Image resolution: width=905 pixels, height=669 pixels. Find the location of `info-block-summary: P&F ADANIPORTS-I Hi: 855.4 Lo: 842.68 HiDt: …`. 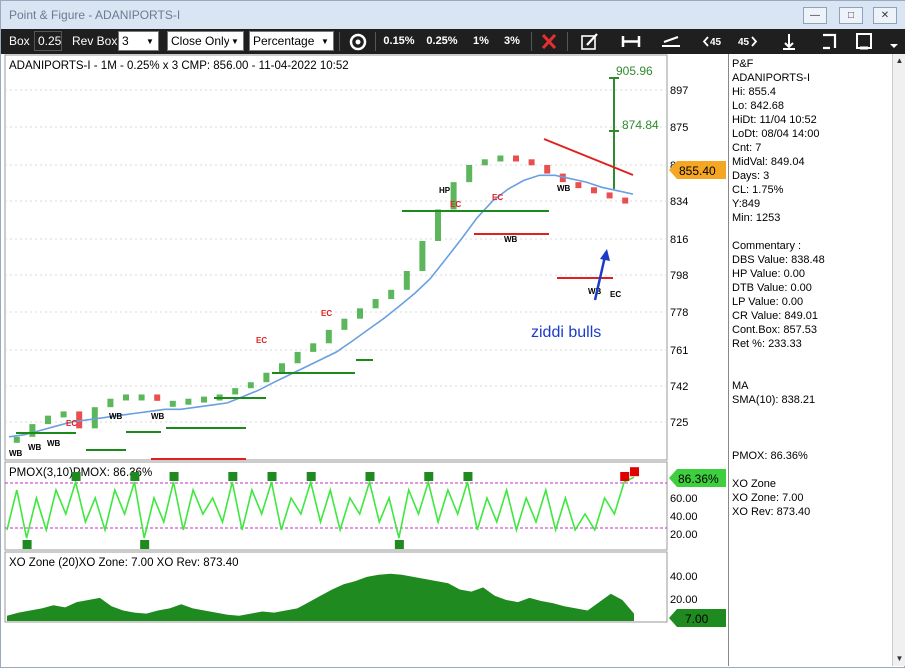

info-block-summary: P&F ADANIPORTS-I Hi: 855.4 Lo: 842.68 HiDt: … is located at coordinates (810, 141).